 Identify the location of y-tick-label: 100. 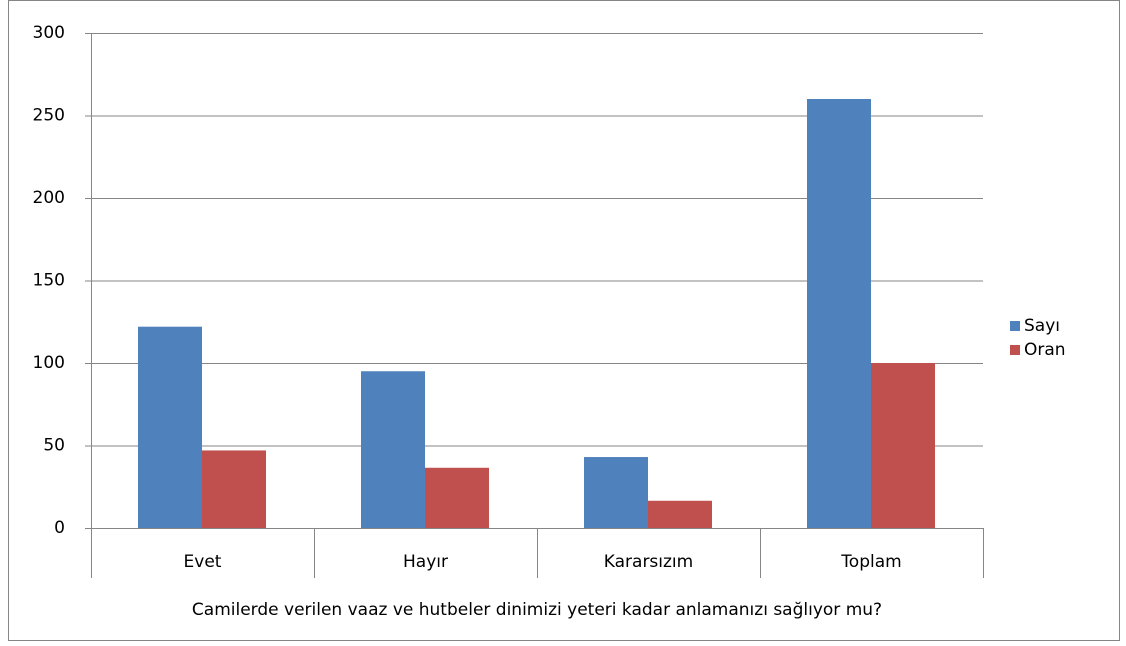
(49, 363).